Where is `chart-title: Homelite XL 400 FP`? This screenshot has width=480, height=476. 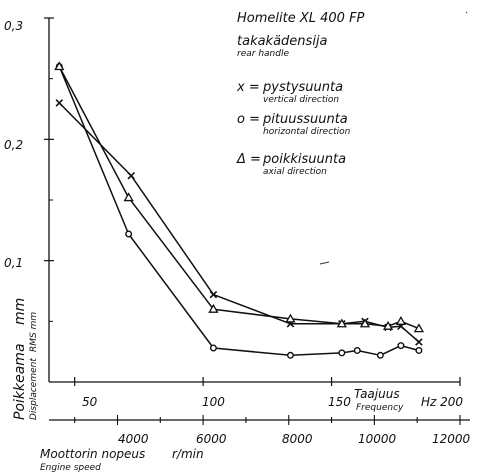
chart-title: Homelite XL 400 FP is located at coordinates (301, 18).